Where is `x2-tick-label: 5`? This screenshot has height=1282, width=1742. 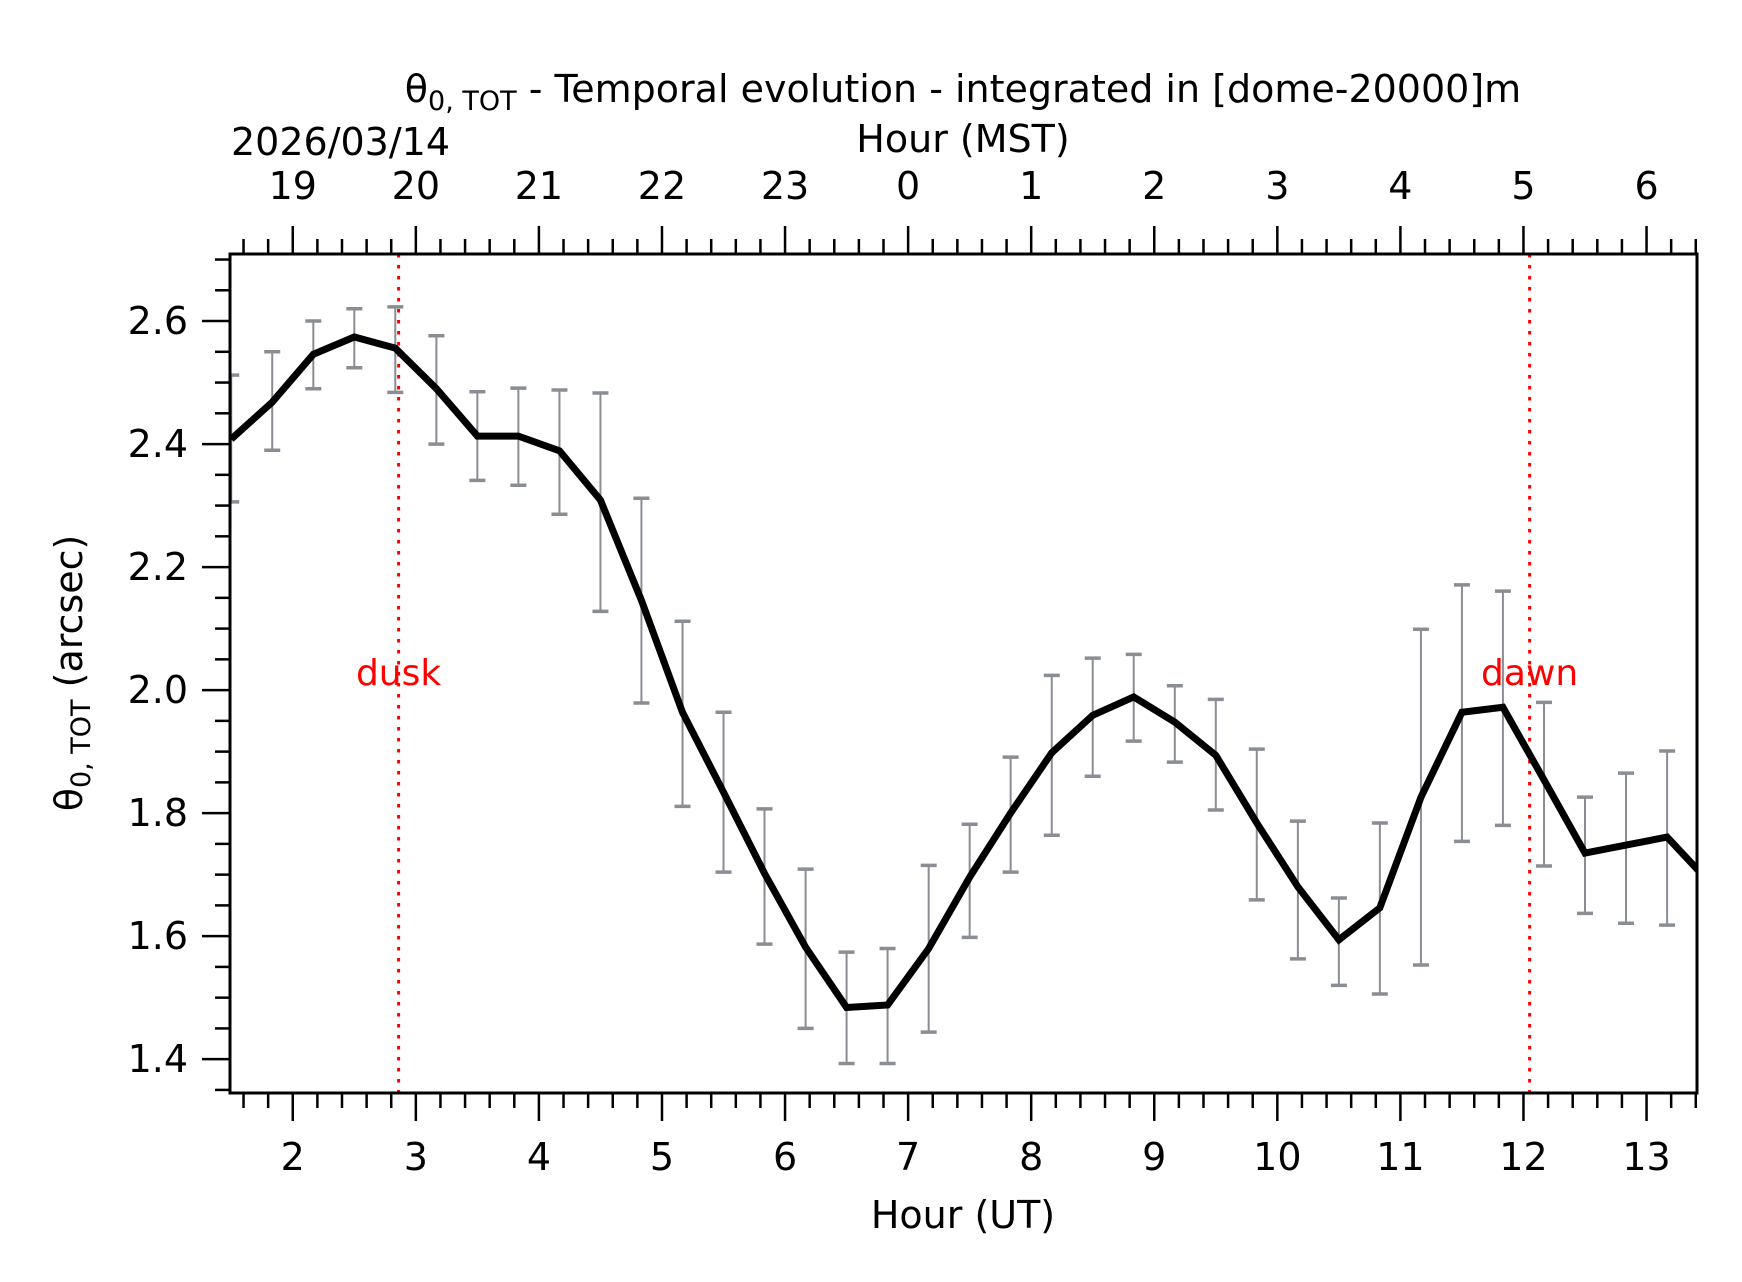
x2-tick-label: 5 is located at coordinates (1523, 186).